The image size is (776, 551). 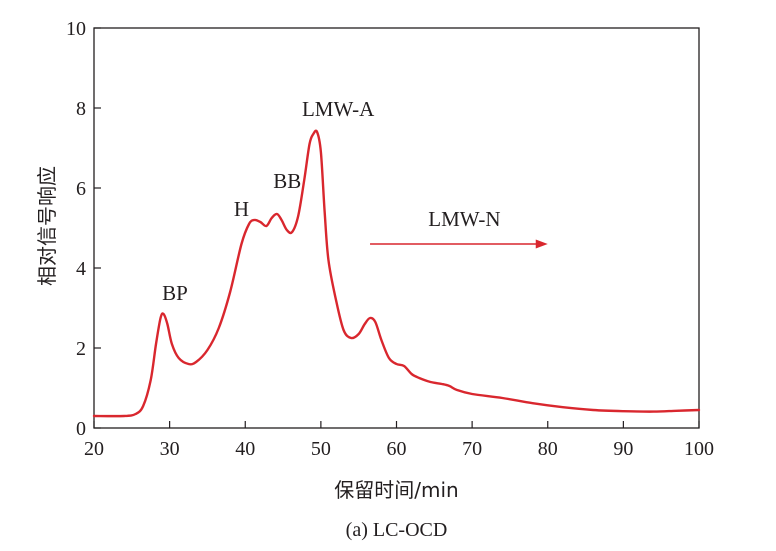 What do you see at coordinates (287, 181) in the screenshot?
I see `peak-label: BB` at bounding box center [287, 181].